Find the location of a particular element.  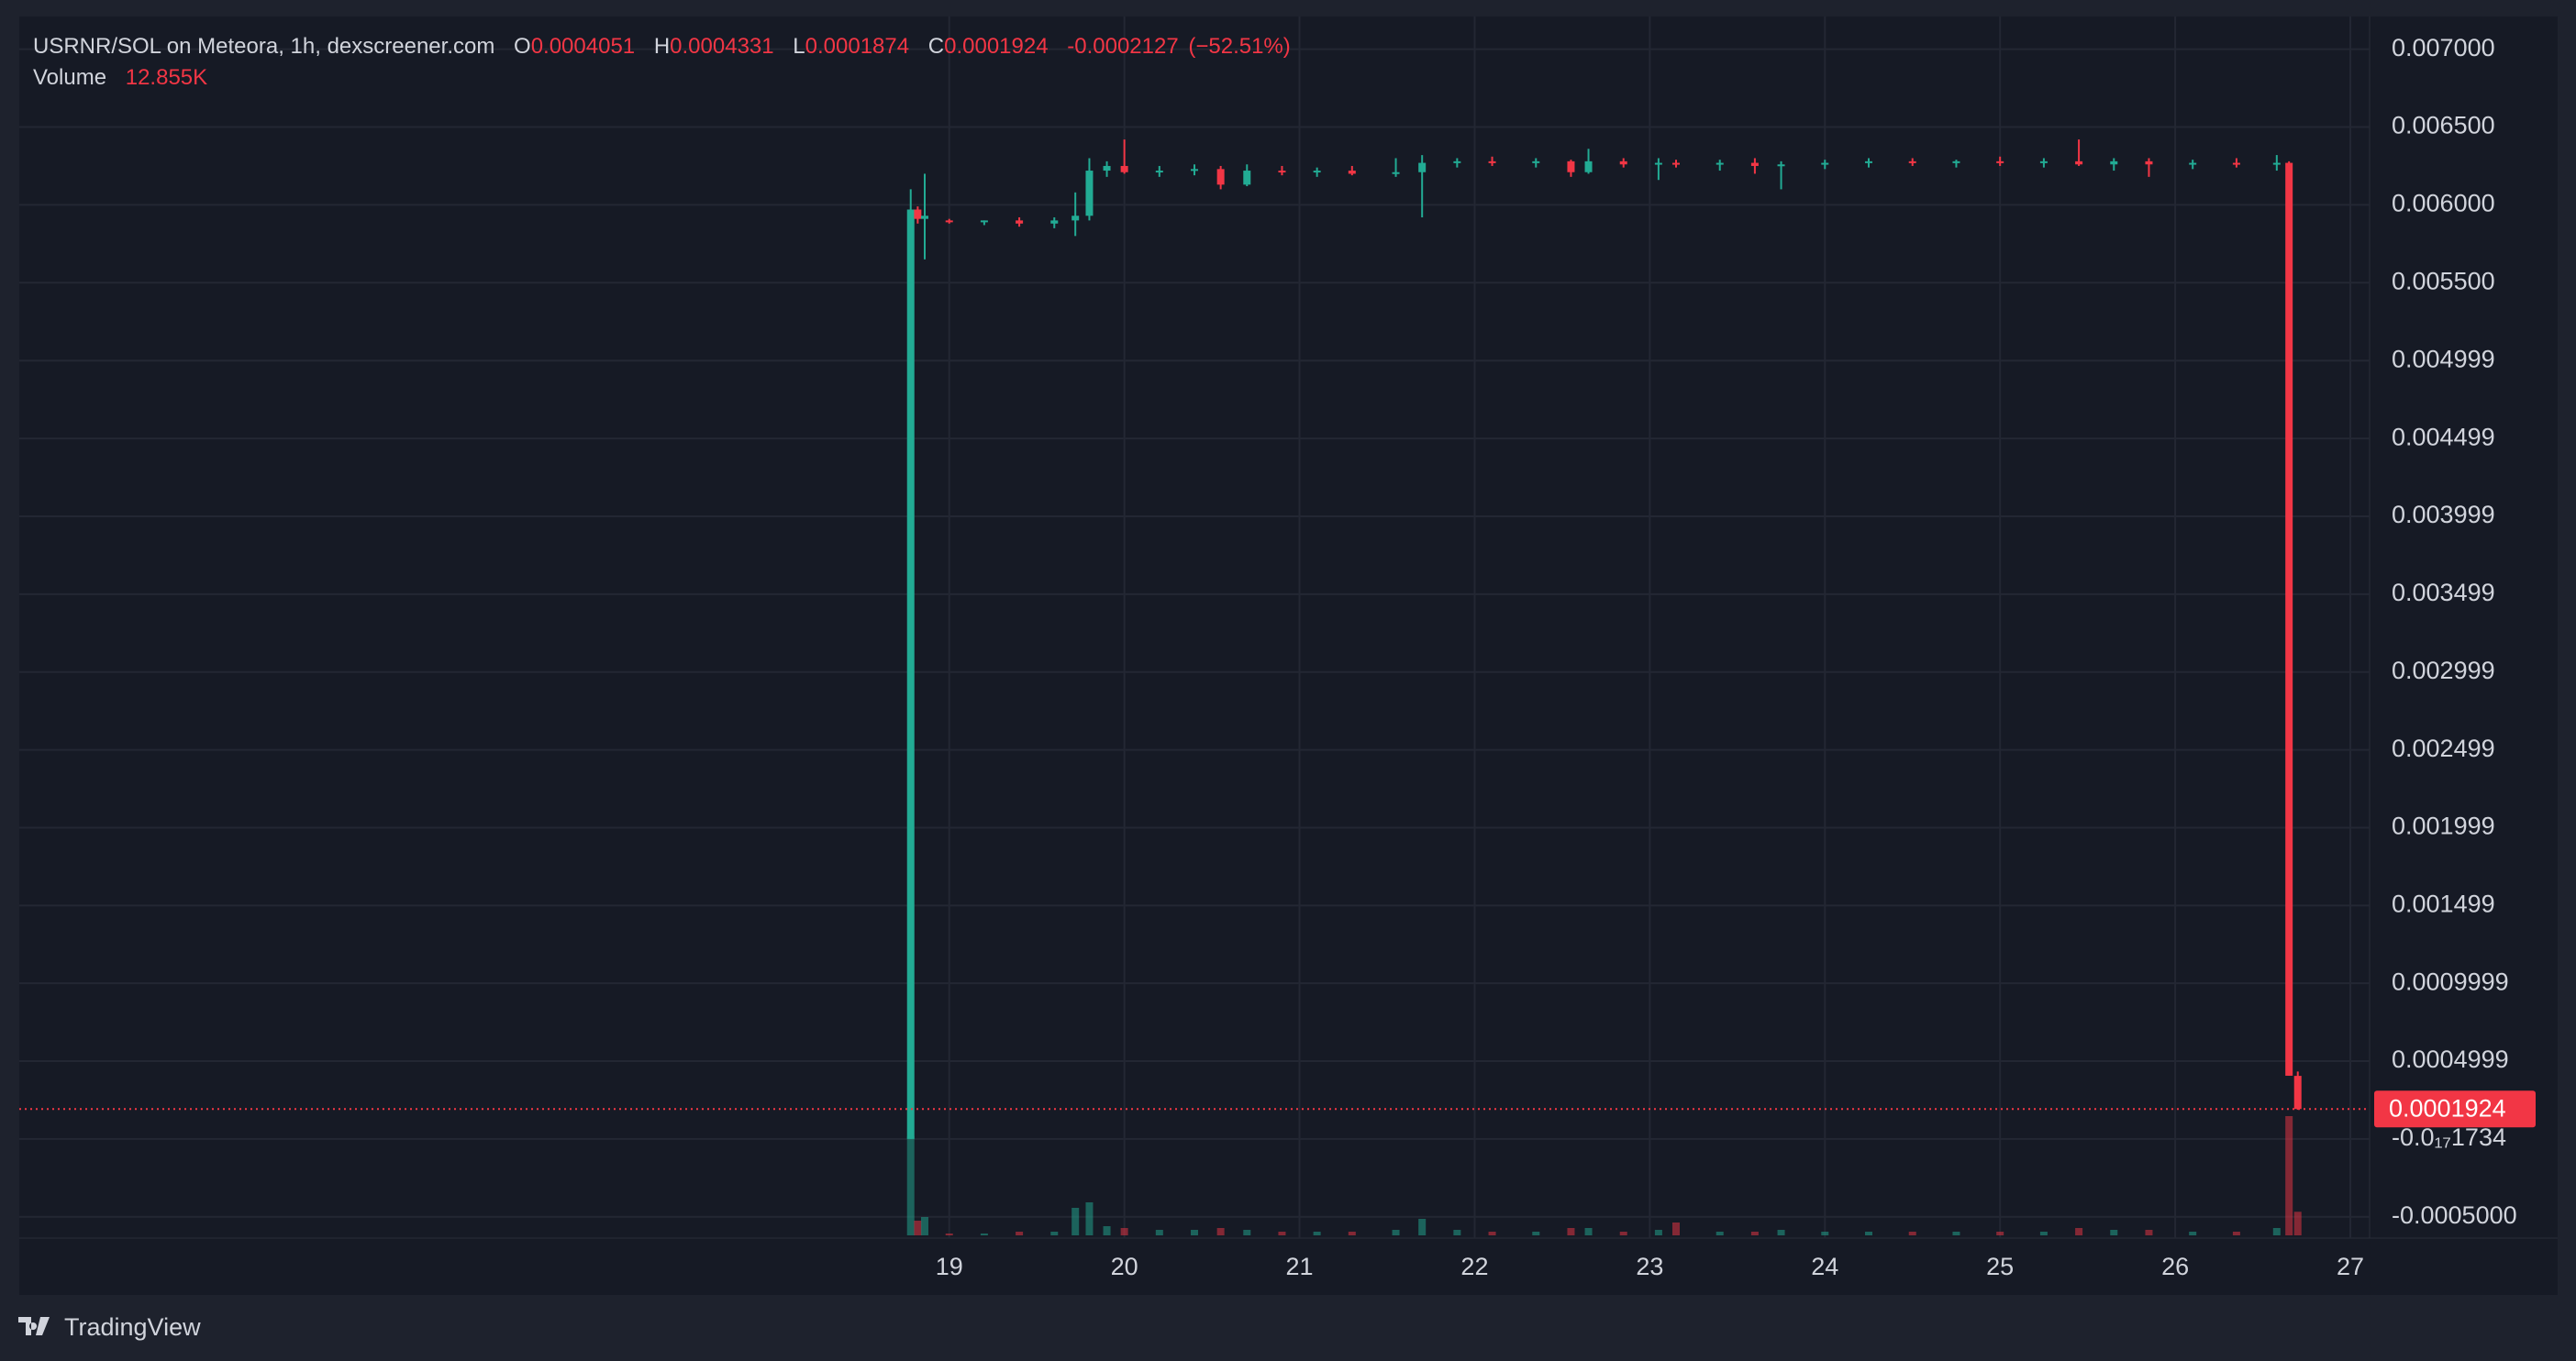

ohlc-label: O is located at coordinates (522, 46).